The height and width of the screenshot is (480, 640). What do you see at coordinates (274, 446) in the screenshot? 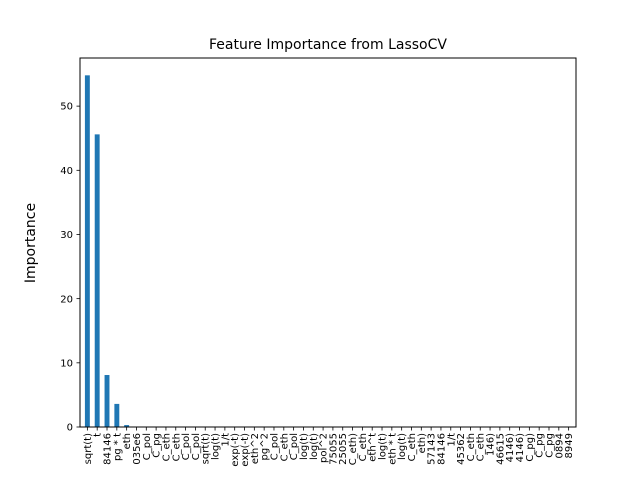
I see `x-tick-label-19: C_pol` at bounding box center [274, 446].